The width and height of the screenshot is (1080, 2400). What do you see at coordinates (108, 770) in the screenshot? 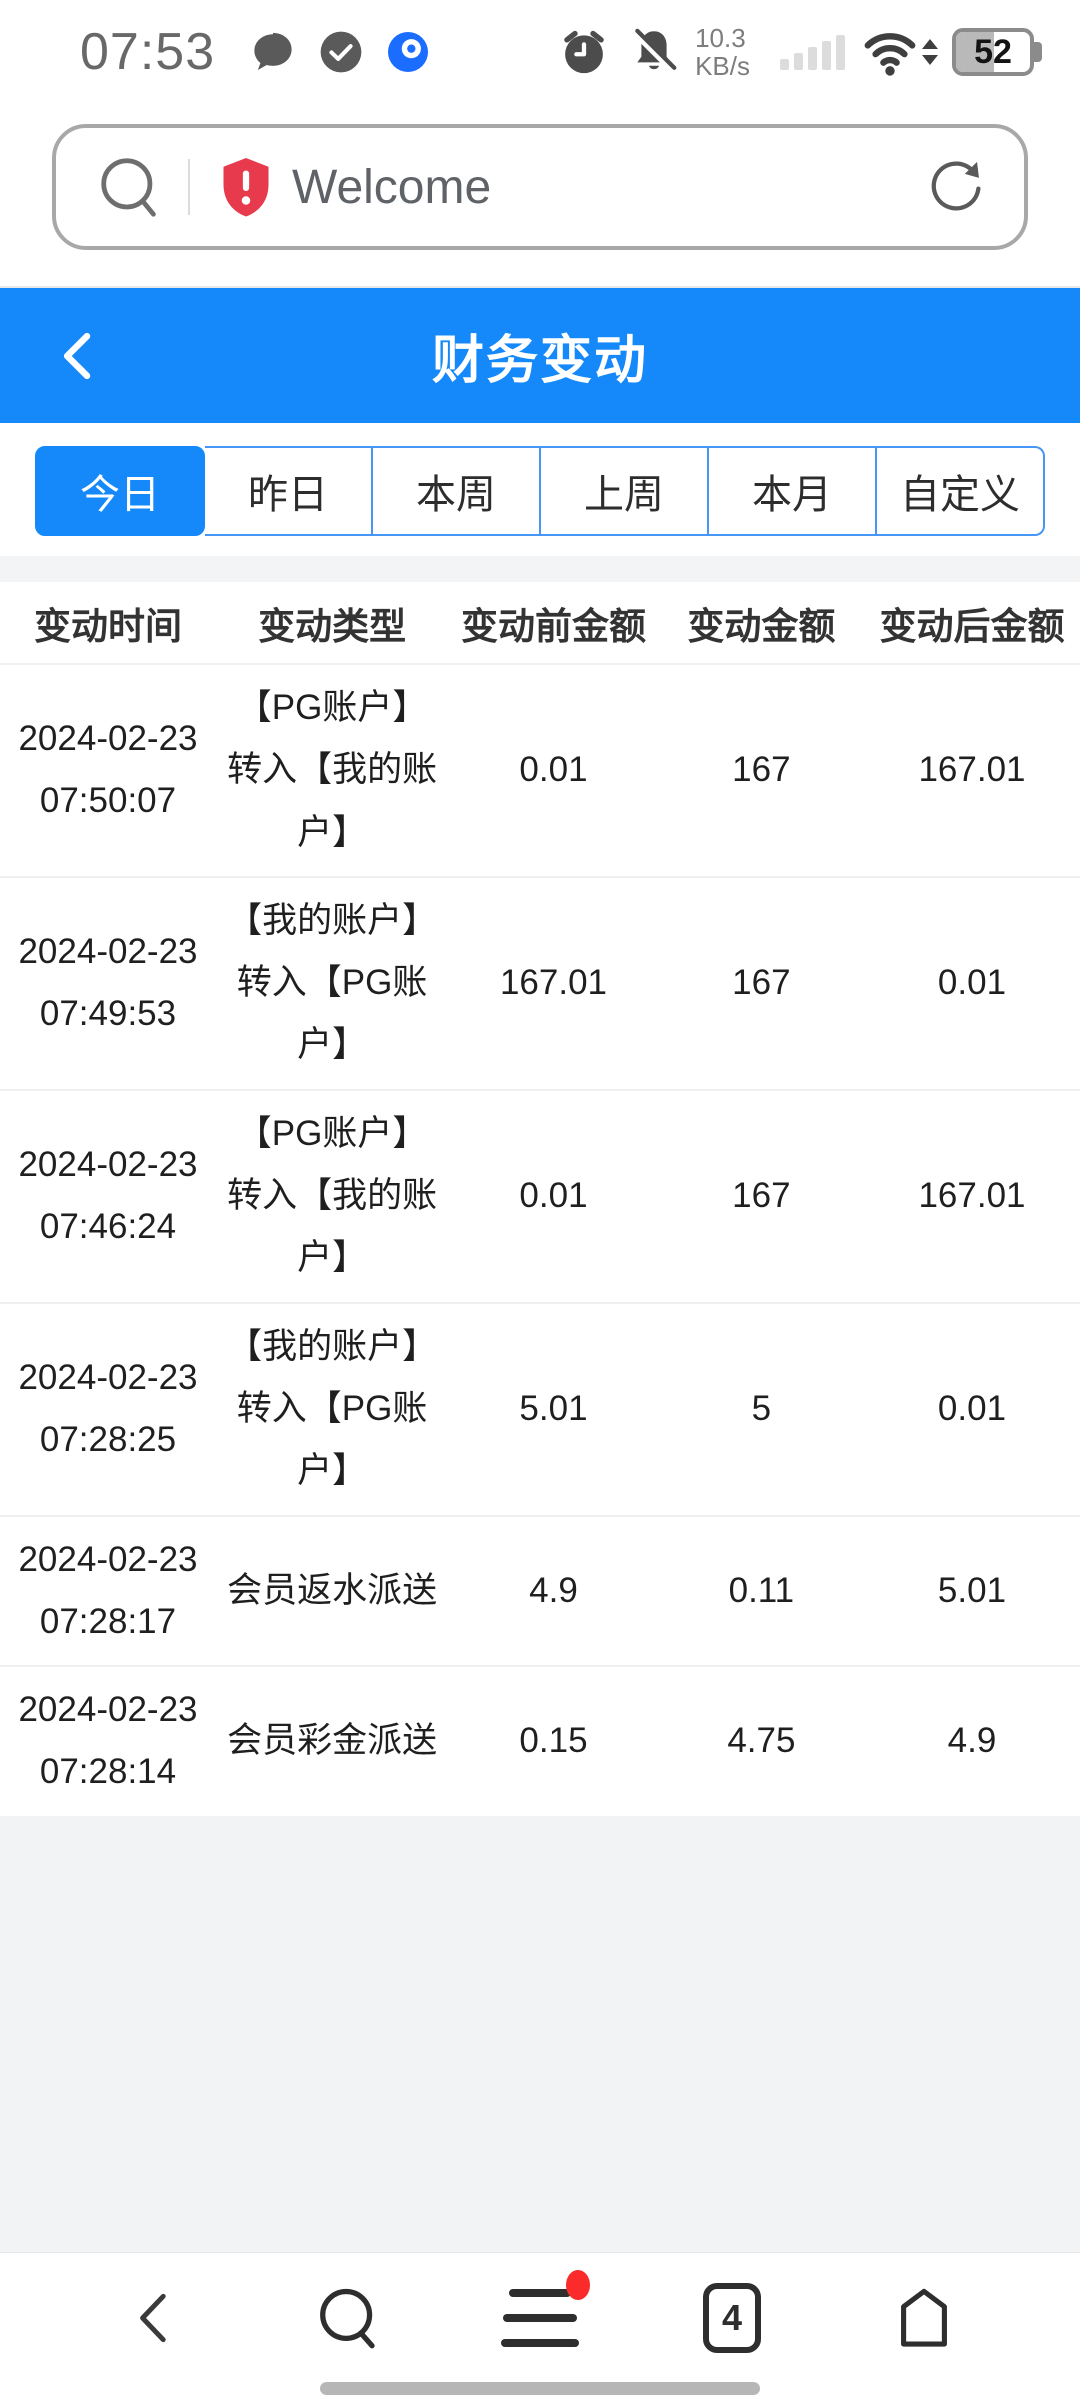
I see `cell-time: 2024-02-23 07:50:07` at bounding box center [108, 770].